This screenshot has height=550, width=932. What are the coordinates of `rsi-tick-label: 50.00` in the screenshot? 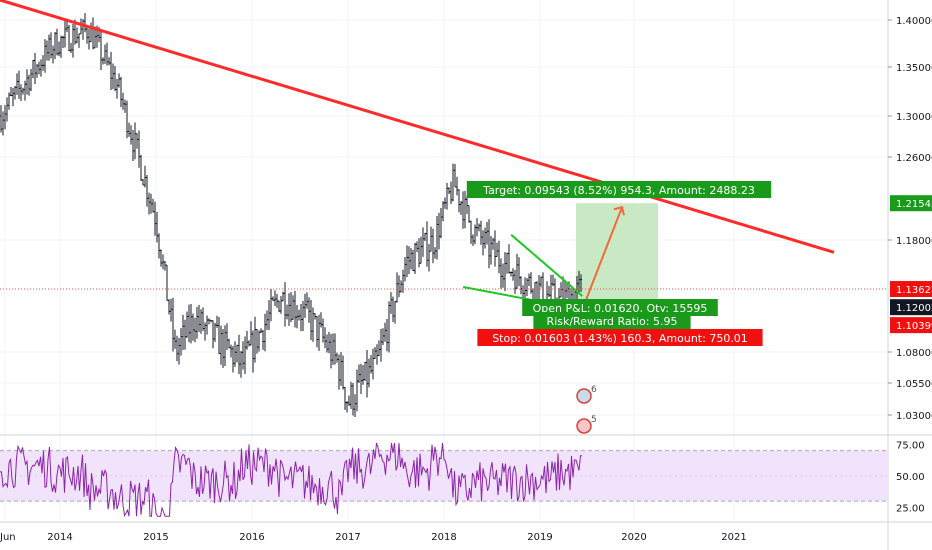 It's located at (910, 477).